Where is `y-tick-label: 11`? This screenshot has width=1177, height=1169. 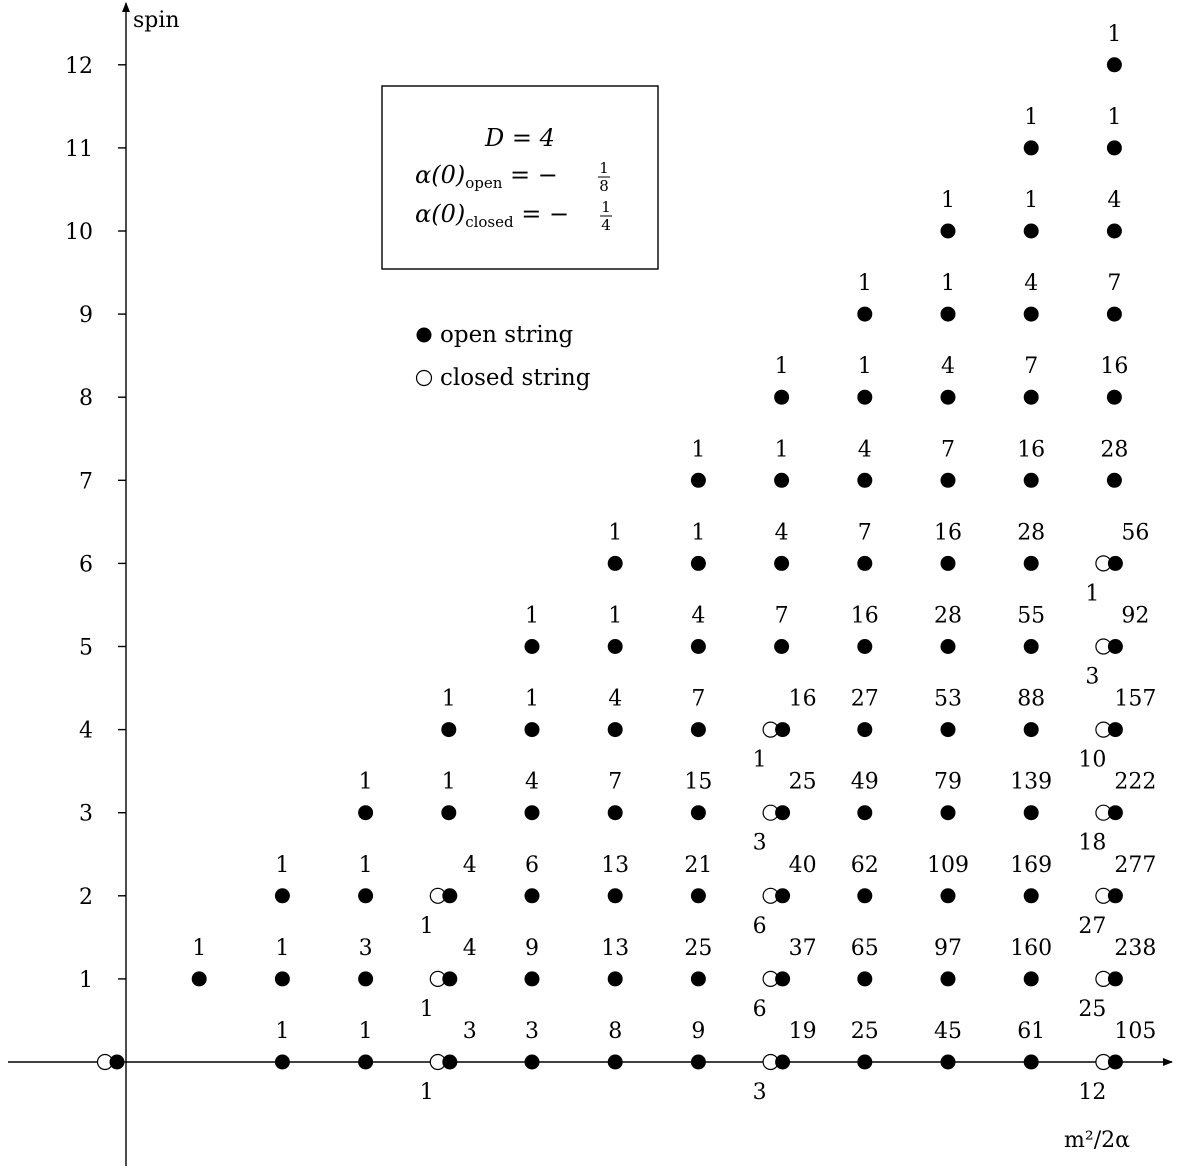
y-tick-label: 11 is located at coordinates (79, 149).